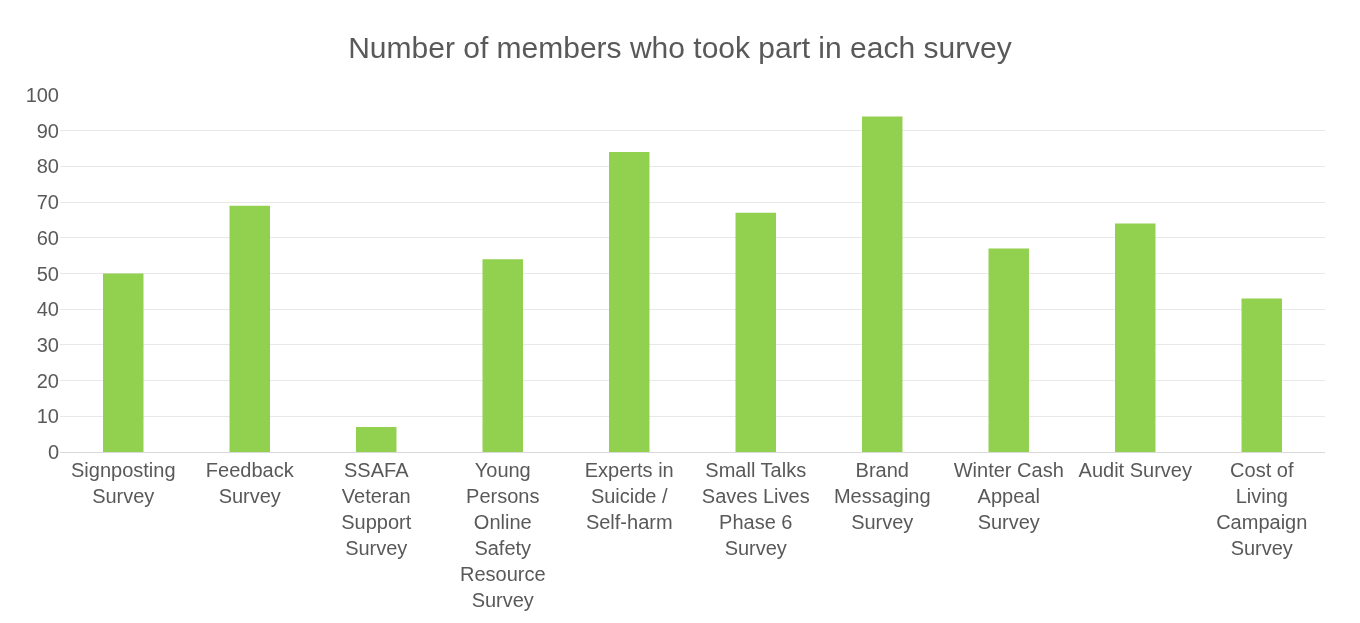  What do you see at coordinates (502, 535) in the screenshot?
I see `x-tick-label: Young Persons Online Safety Resource Survey` at bounding box center [502, 535].